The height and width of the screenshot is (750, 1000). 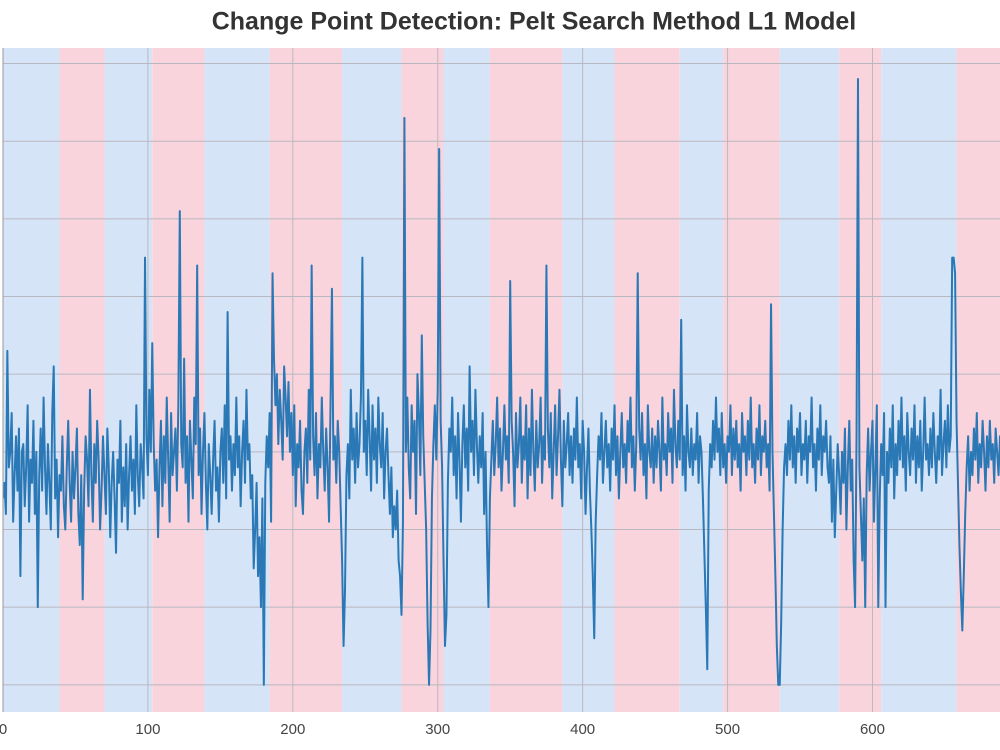 I want to click on x-ticks: 0 100 200 300 400 500 600, so click(x=442, y=729).